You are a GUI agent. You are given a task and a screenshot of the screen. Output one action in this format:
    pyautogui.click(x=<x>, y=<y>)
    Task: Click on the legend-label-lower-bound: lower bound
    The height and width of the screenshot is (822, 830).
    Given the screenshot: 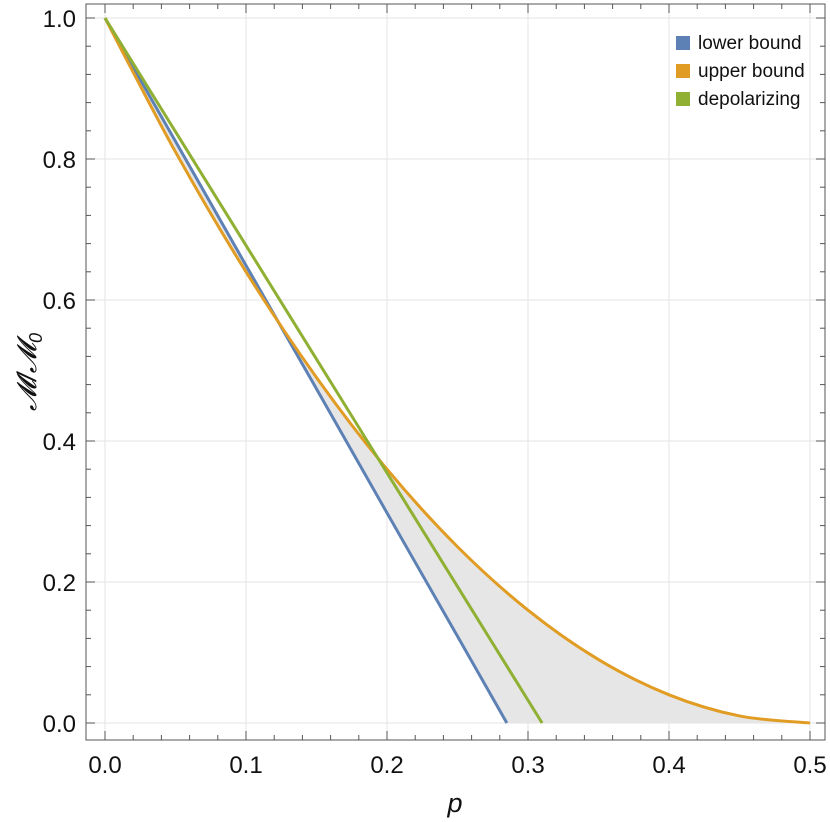 What is the action you would take?
    pyautogui.click(x=750, y=43)
    